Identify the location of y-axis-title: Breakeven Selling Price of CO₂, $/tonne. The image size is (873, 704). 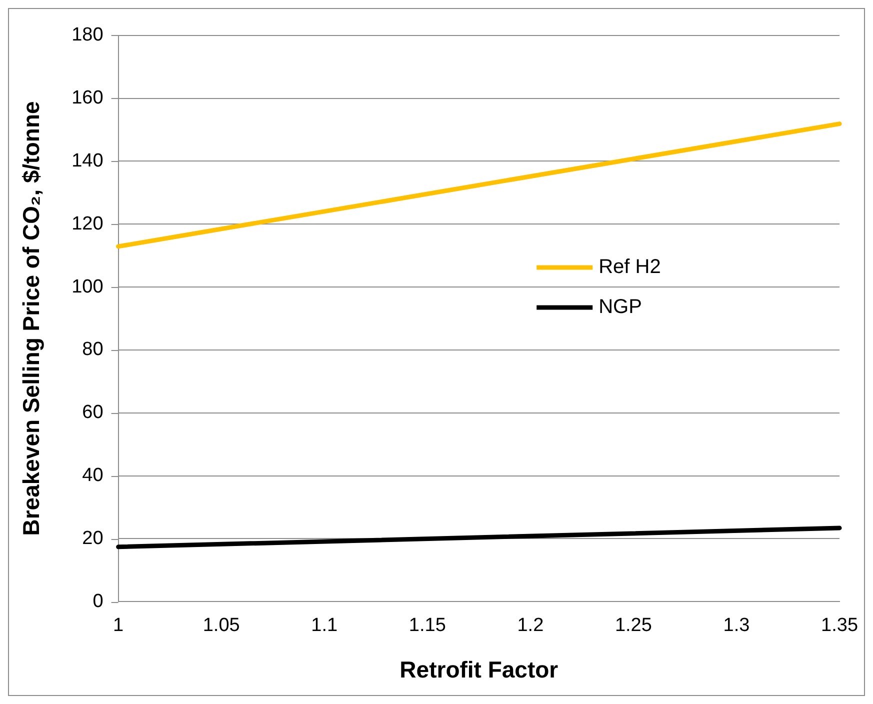
(31, 318).